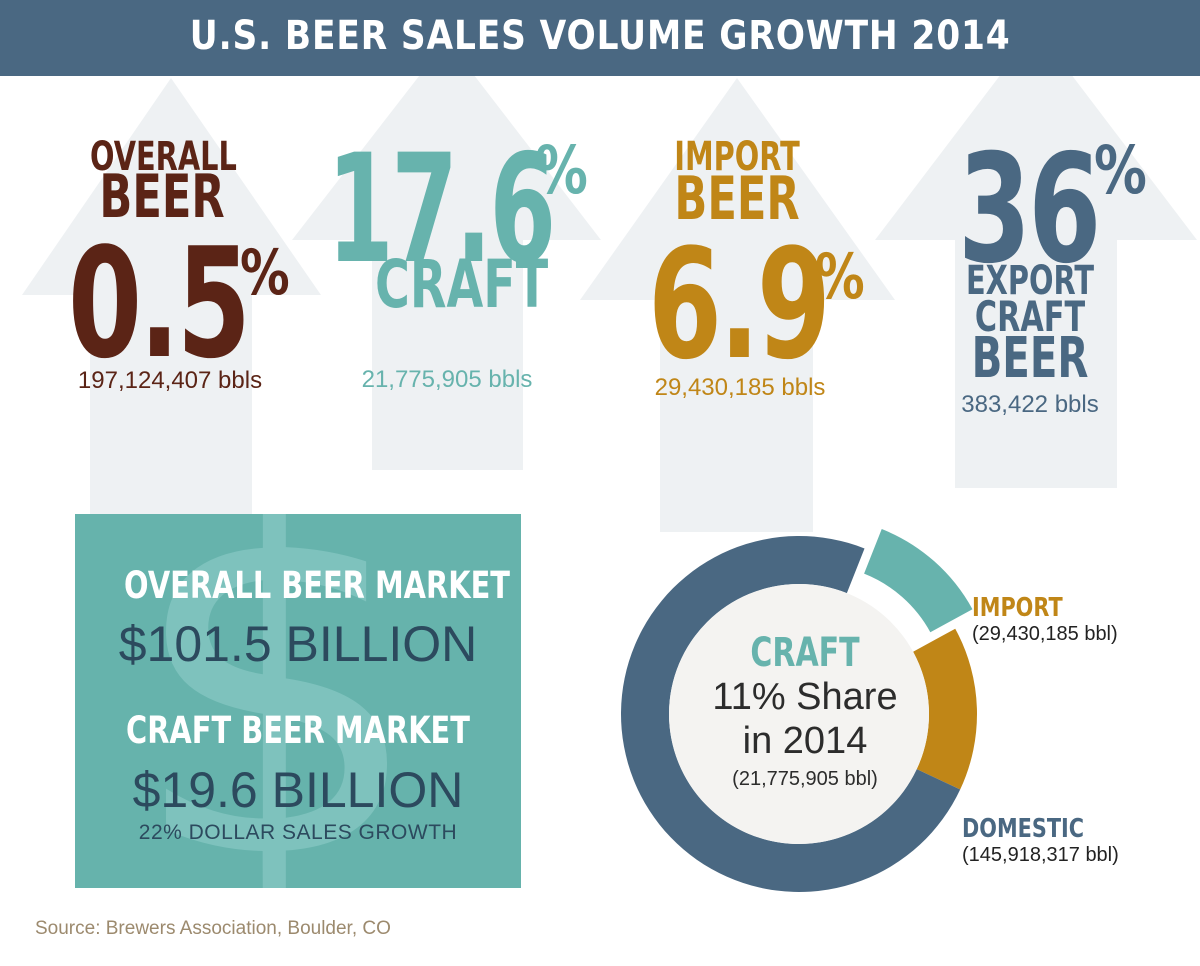  Describe the element at coordinates (1017, 608) in the screenshot. I see `import-segment-name: IMPORT` at that location.